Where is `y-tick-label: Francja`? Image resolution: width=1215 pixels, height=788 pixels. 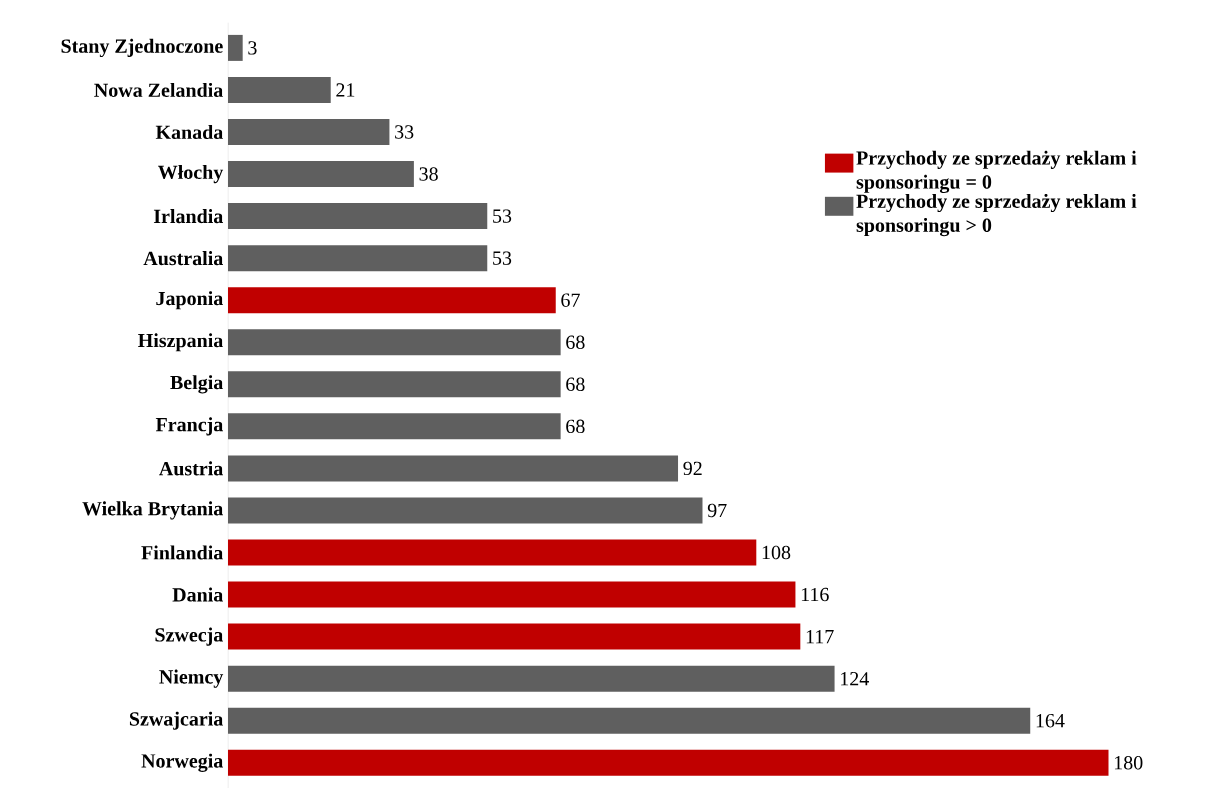
y-tick-label: Francja is located at coordinates (189, 426).